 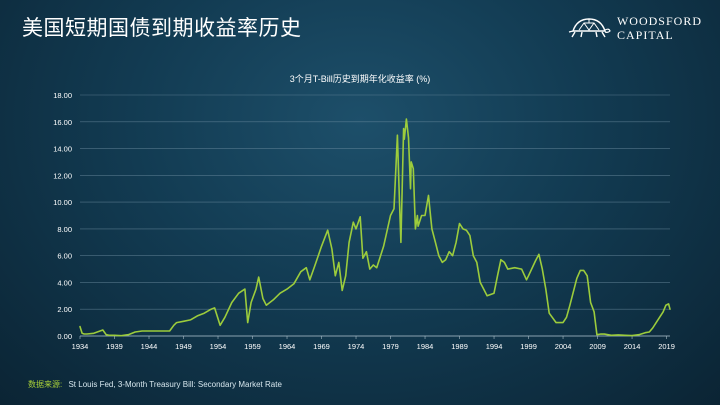 I want to click on x-tick-label: 1949, so click(x=183, y=346).